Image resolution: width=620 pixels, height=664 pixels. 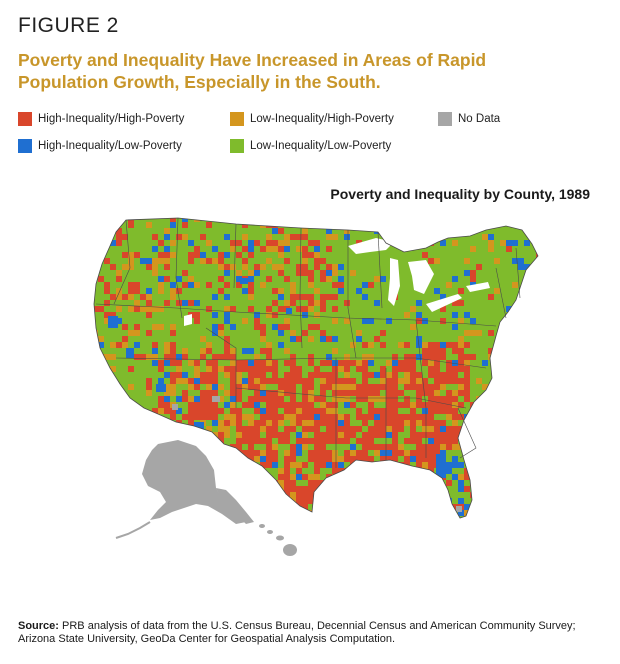 What do you see at coordinates (237, 119) in the screenshot?
I see `legend-swatch` at bounding box center [237, 119].